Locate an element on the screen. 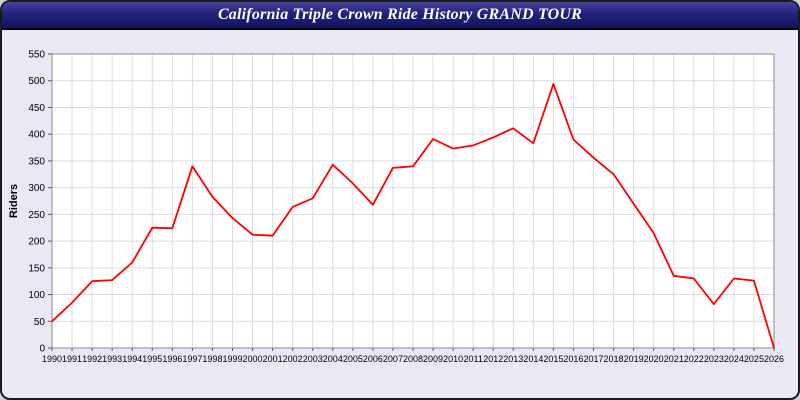 The image size is (800, 400). svg-text: 300 is located at coordinates (36, 188).